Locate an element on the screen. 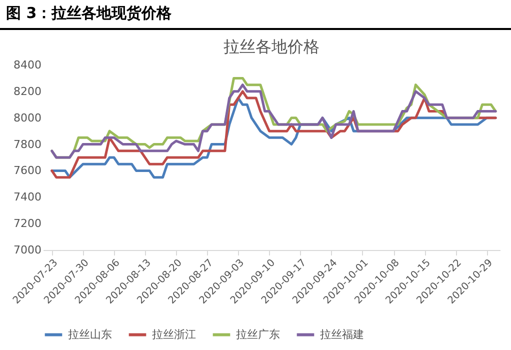  y-tick-label: 7400 is located at coordinates (28, 197).